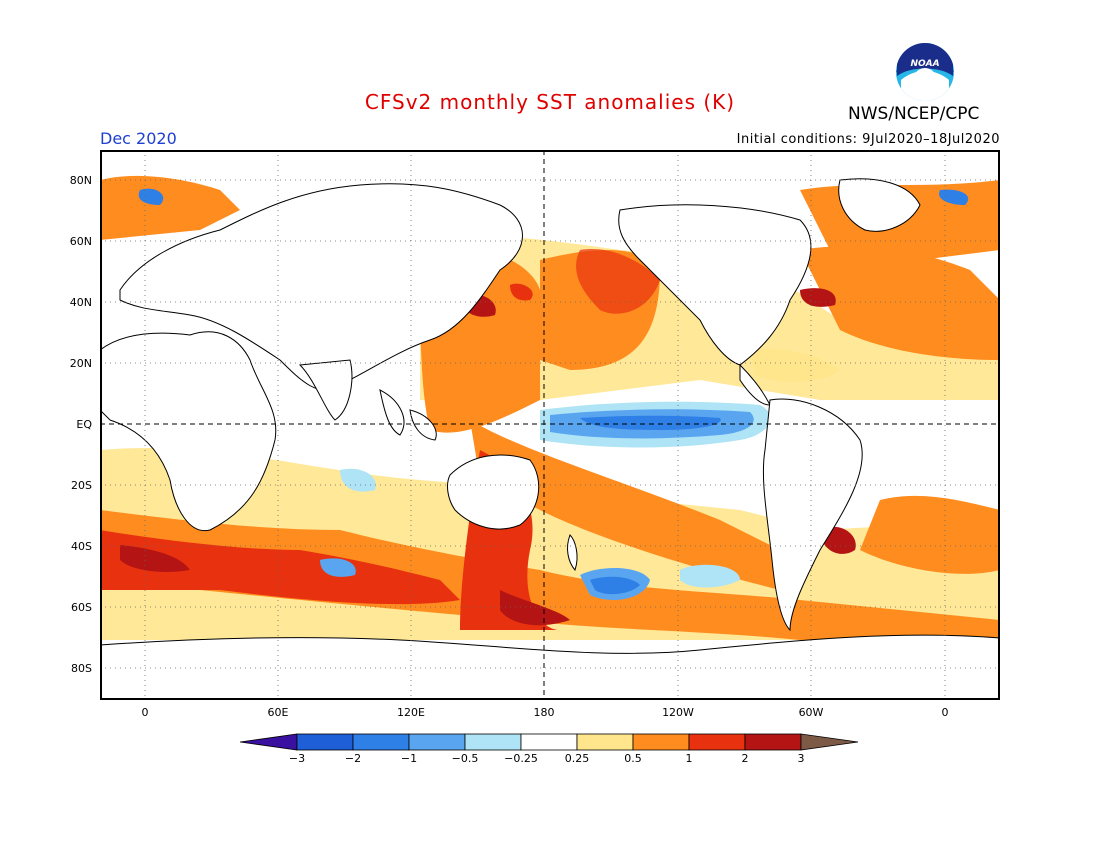 The image size is (1100, 850). Describe the element at coordinates (868, 139) in the screenshot. I see `initial-conditions: Initial conditions: 9Jul2020–18Jul2020` at that location.